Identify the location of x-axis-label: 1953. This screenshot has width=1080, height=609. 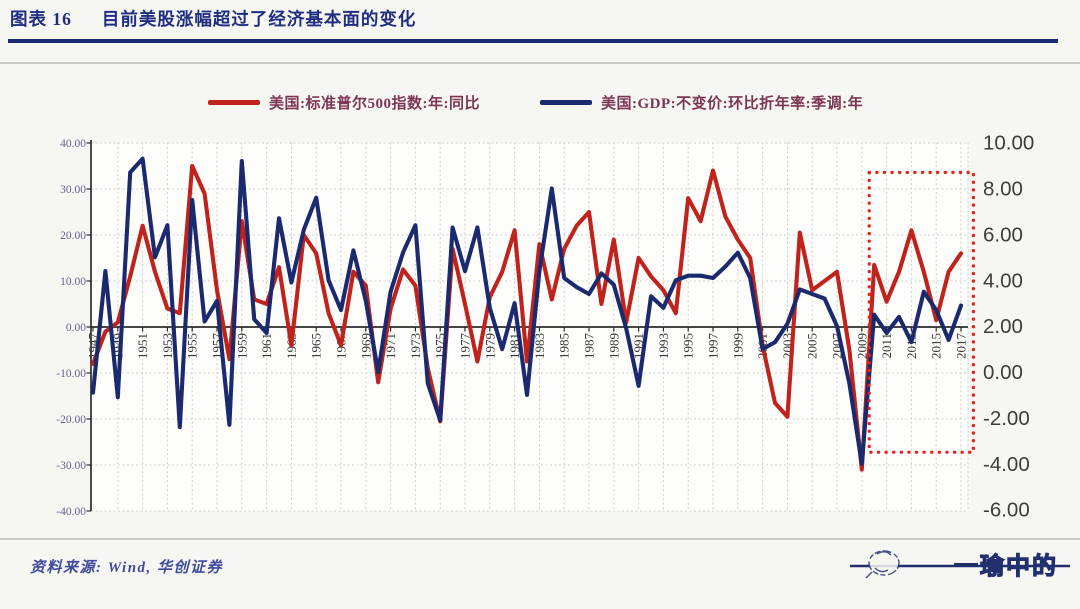
(167, 346).